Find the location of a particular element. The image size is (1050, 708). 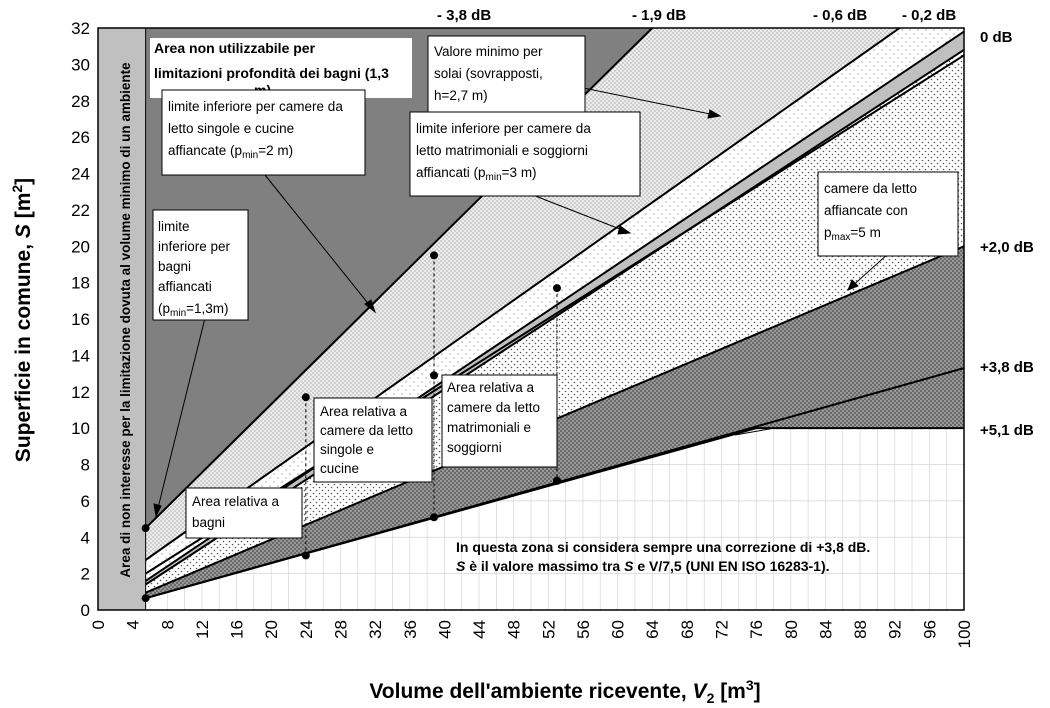

non-usable-line-2: limitazioni profondità dei bagni (1,3 is located at coordinates (271, 73).